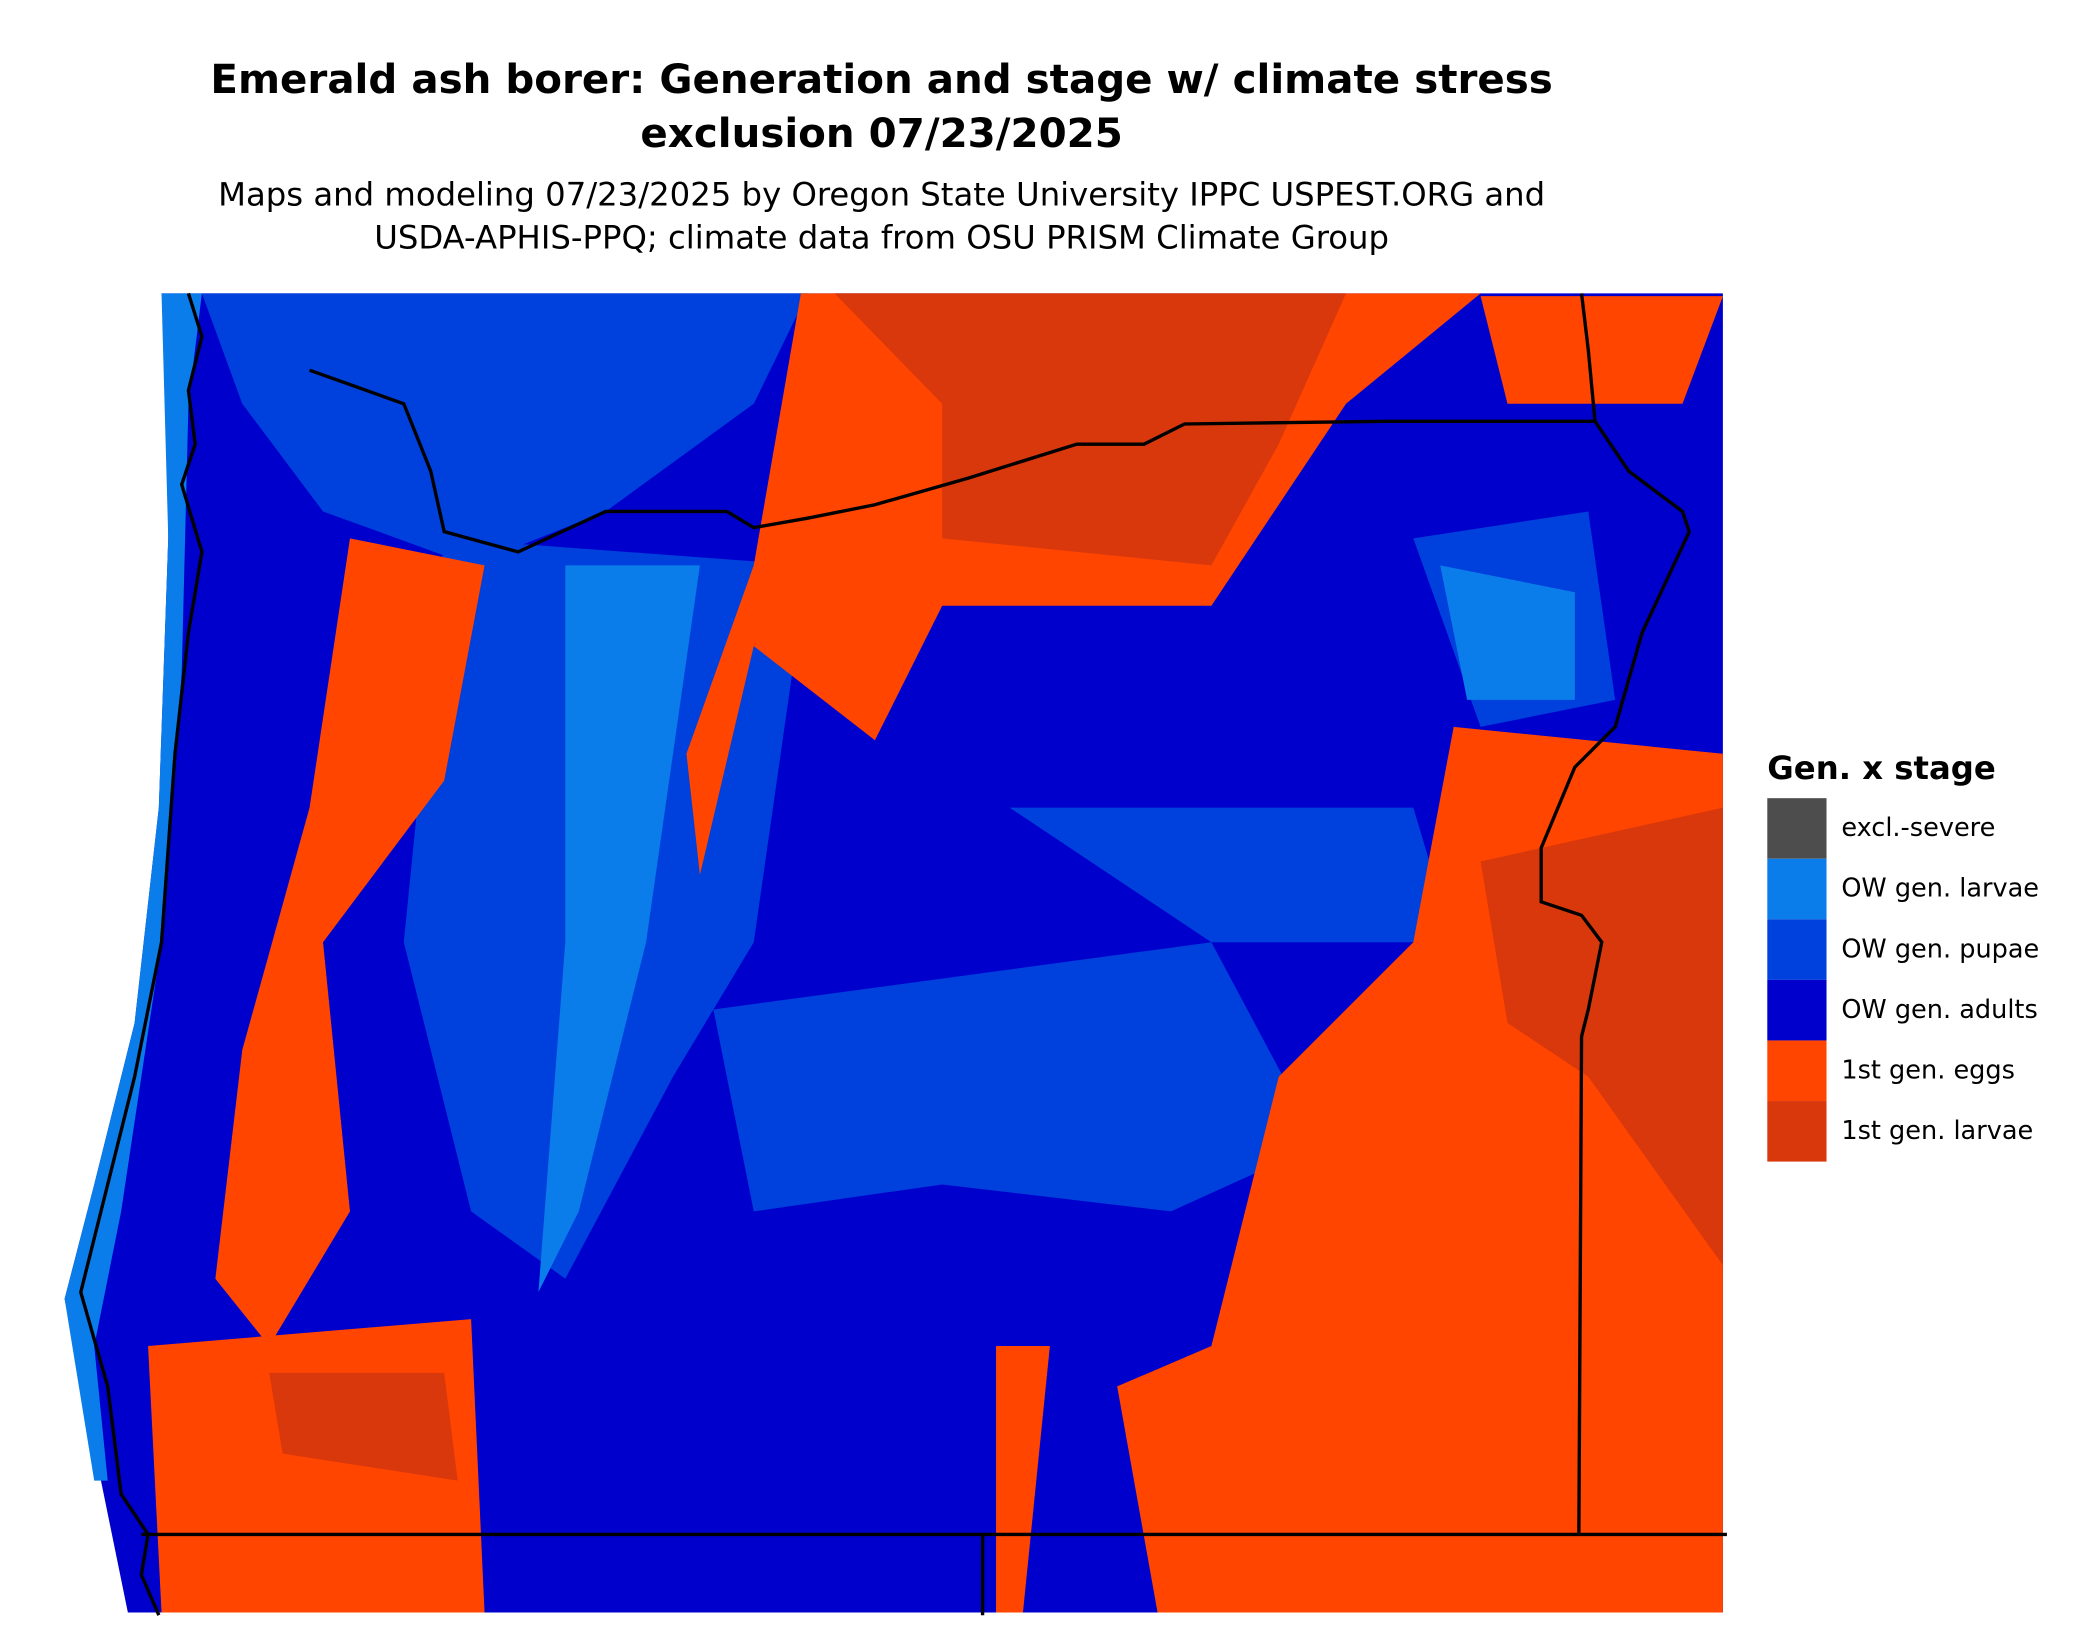 The image size is (2100, 1645). Describe the element at coordinates (1940, 889) in the screenshot. I see `legend-label: OW gen. larvae` at that location.